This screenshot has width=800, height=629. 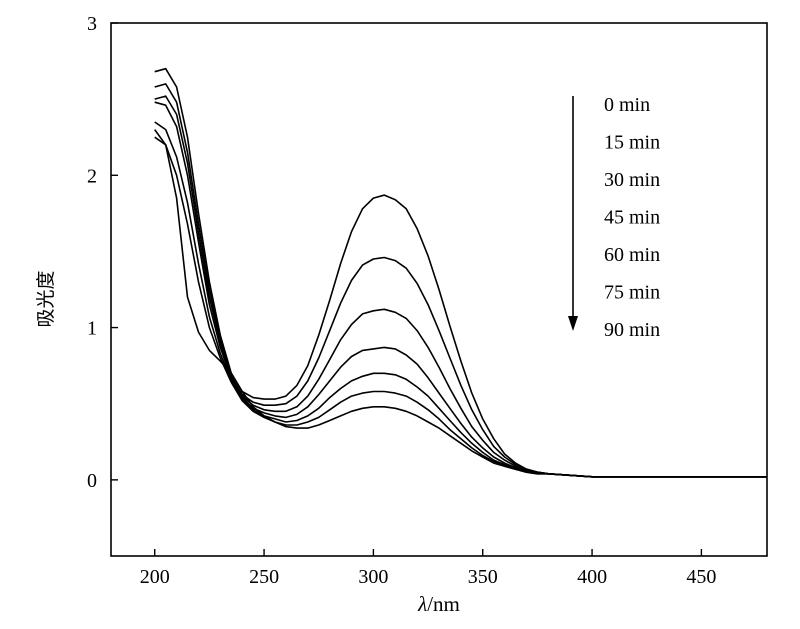 I want to click on y-axis-ticks: 0 1 2 3, so click(x=102, y=252).